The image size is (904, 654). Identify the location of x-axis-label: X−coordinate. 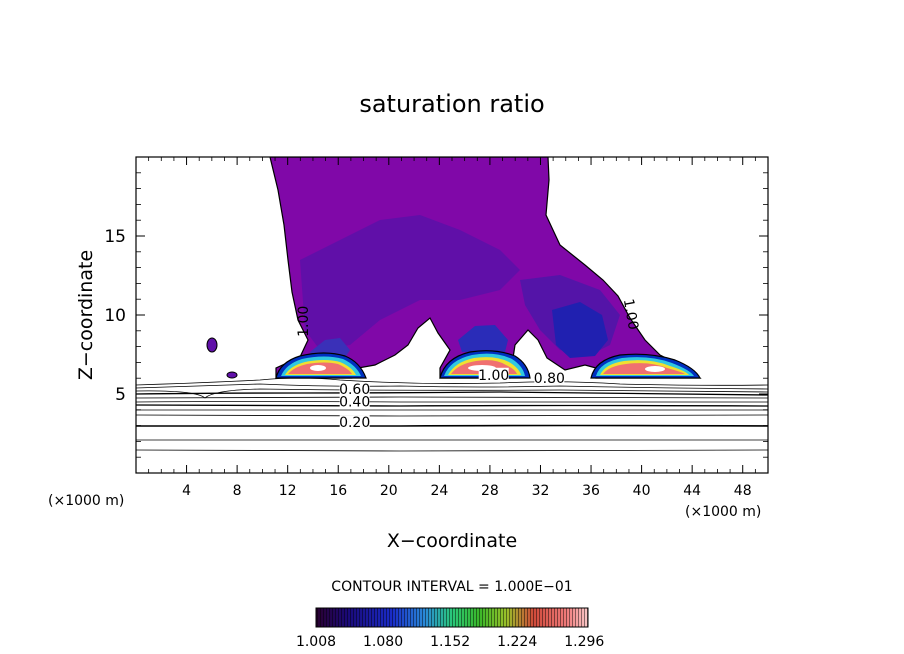
(452, 541).